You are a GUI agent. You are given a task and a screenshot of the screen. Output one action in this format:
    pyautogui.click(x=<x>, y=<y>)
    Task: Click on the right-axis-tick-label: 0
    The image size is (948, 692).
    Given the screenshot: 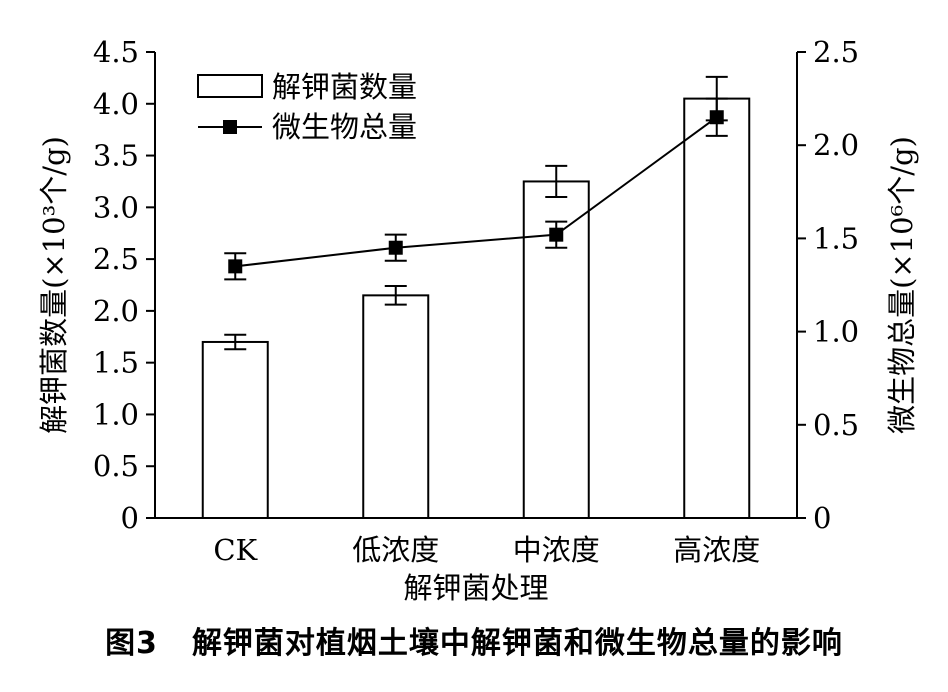 What is the action you would take?
    pyautogui.click(x=822, y=518)
    